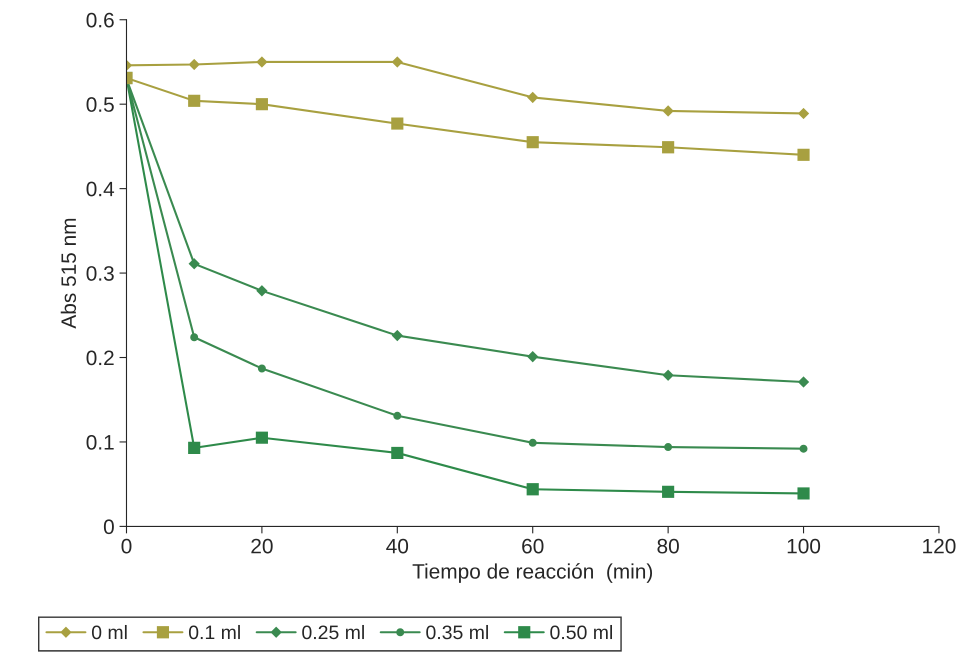 The image size is (973, 658). Describe the element at coordinates (100, 189) in the screenshot. I see `y-tick-label: 0.4` at that location.